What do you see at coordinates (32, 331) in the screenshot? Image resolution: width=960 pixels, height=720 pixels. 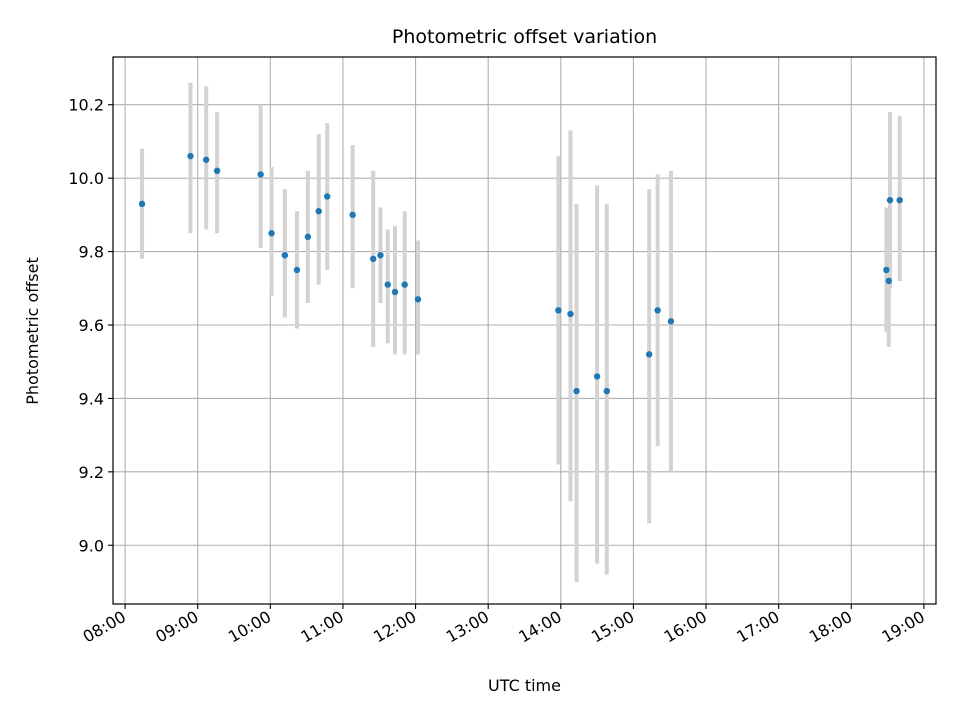 I see `y-axis-label: Photometric offset` at bounding box center [32, 331].